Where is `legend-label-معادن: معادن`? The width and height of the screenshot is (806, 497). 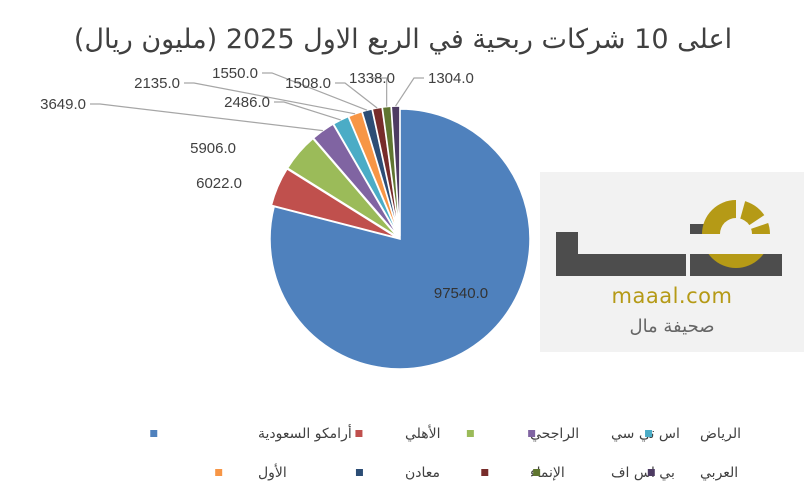 legend-label-معادن: معادن is located at coordinates (422, 473).